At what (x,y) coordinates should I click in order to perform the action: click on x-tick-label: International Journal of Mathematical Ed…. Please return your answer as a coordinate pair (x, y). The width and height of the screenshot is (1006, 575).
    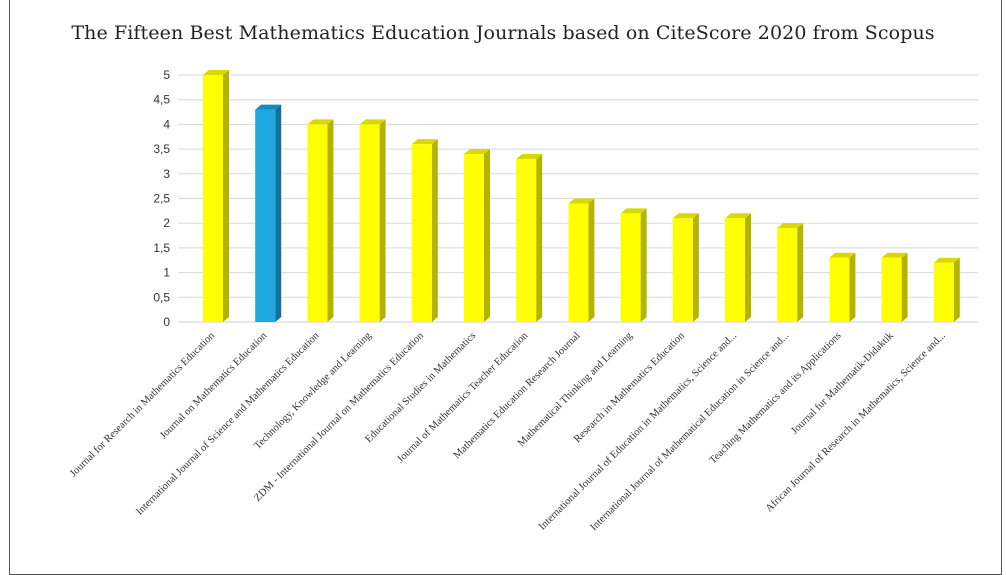
    Looking at the image, I should click on (690, 431).